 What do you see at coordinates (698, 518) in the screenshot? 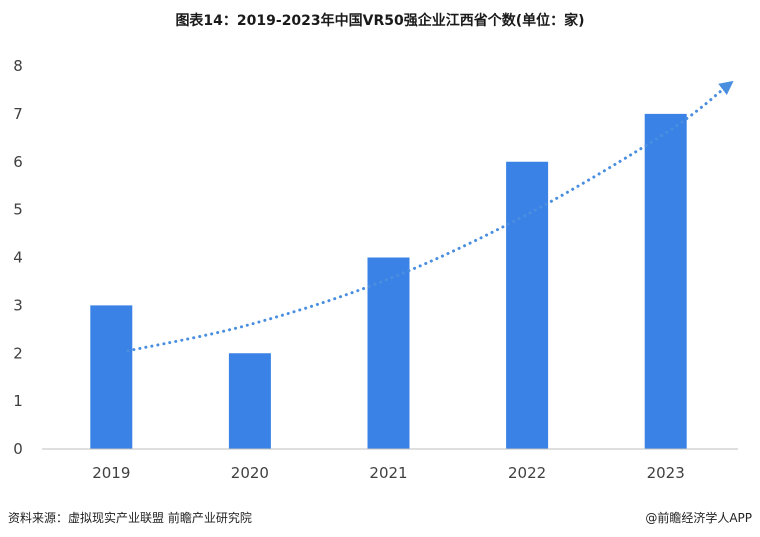
I see `footer-brand: @前瞻经济学人APP` at bounding box center [698, 518].